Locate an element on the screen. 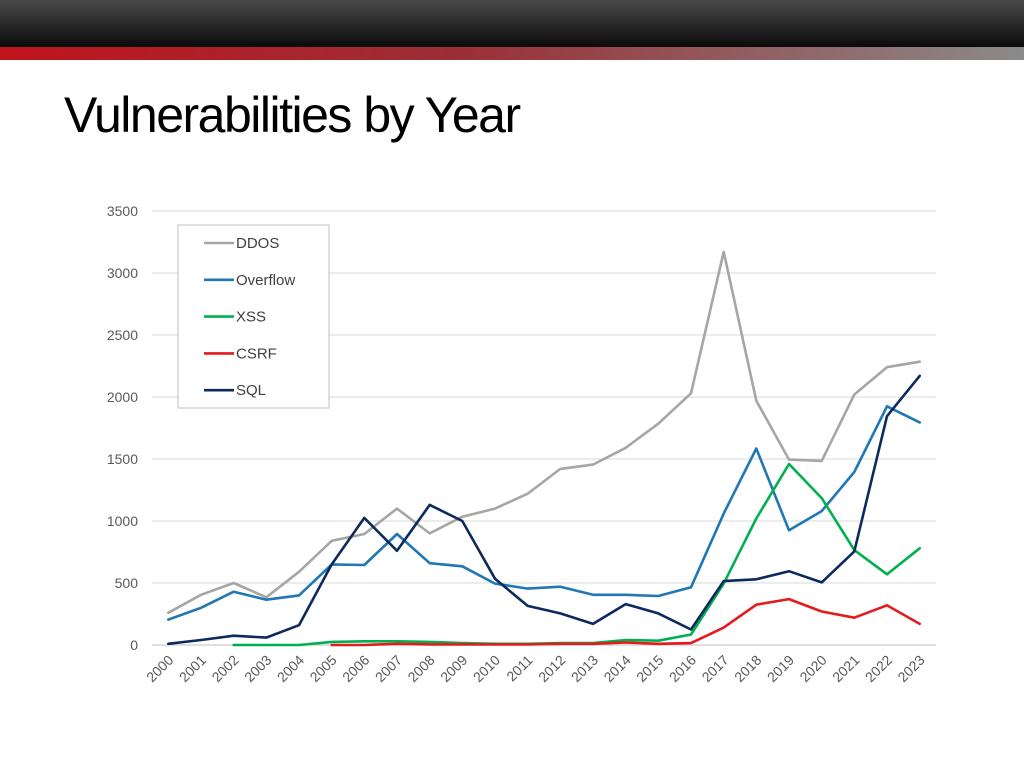 This screenshot has width=1024, height=768. legend: DDOS Overflow XSS CSRF SQL is located at coordinates (253, 316).